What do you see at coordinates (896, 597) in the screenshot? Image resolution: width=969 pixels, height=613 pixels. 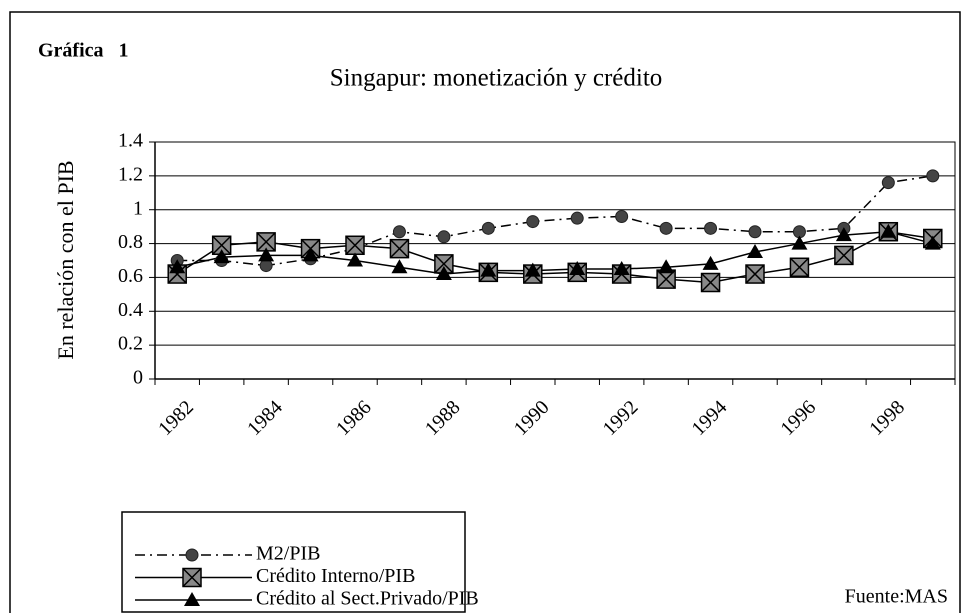 I see `source-note: Fuente:MAS` at bounding box center [896, 597].